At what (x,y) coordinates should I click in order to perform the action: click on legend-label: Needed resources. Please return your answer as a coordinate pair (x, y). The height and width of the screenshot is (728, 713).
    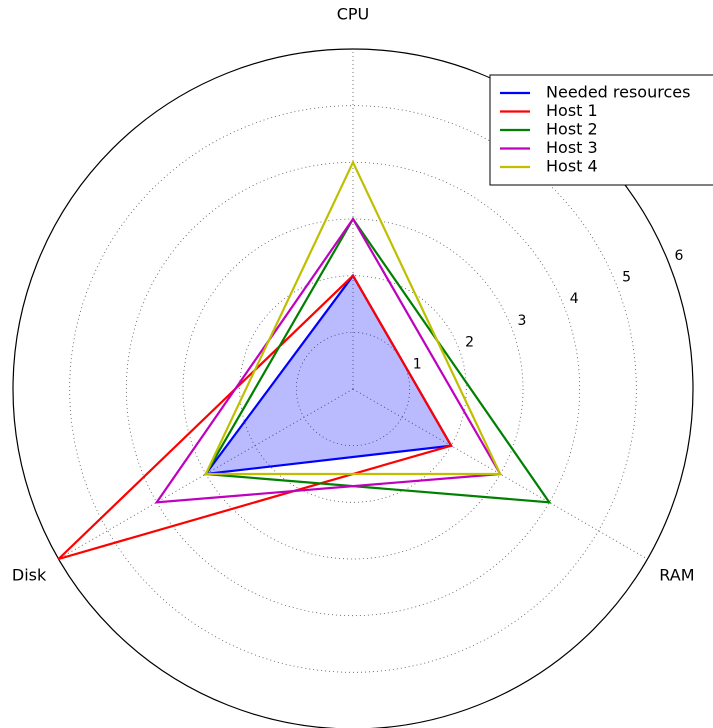
    Looking at the image, I should click on (618, 92).